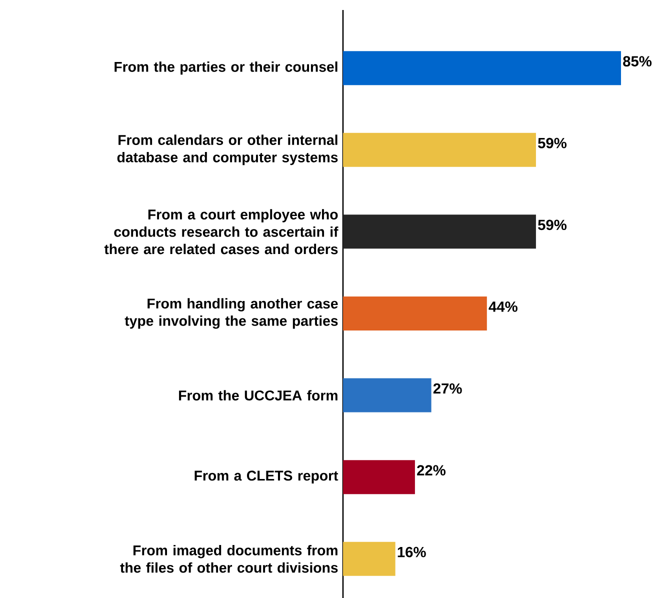 The image size is (661, 598). What do you see at coordinates (229, 559) in the screenshot?
I see `y-tick-label: From imaged documents from the files of other court divisions` at bounding box center [229, 559].